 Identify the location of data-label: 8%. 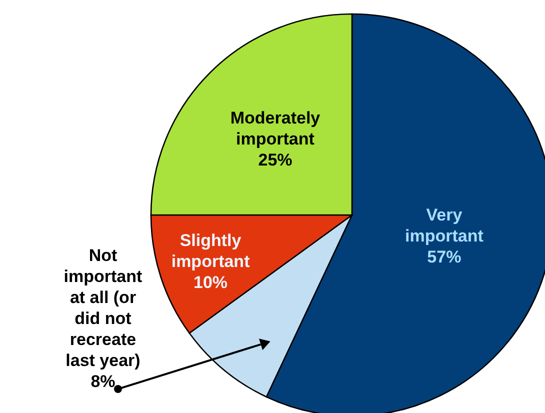
(103, 381).